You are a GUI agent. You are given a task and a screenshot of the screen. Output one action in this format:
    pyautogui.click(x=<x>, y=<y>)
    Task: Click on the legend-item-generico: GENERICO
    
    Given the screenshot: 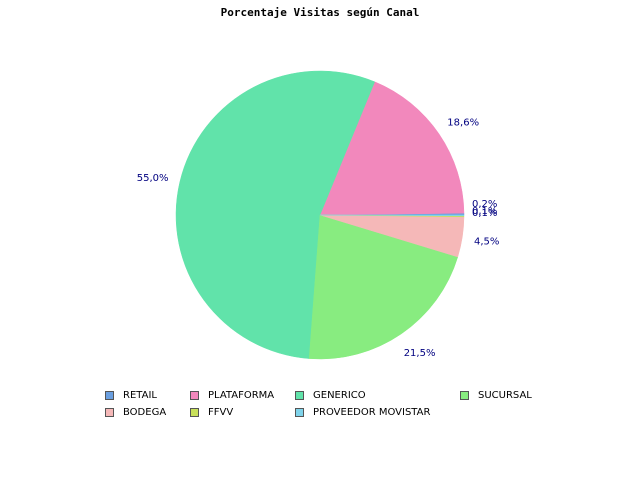 What is the action you would take?
    pyautogui.click(x=330, y=395)
    